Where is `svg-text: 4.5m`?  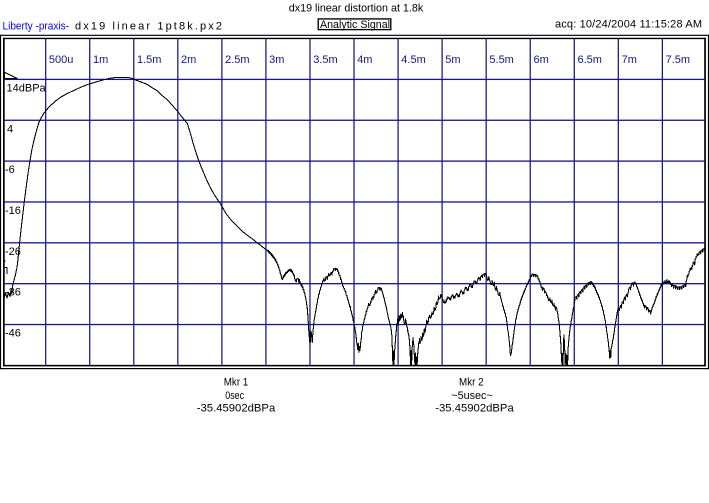
svg-text: 4.5m is located at coordinates (413, 60).